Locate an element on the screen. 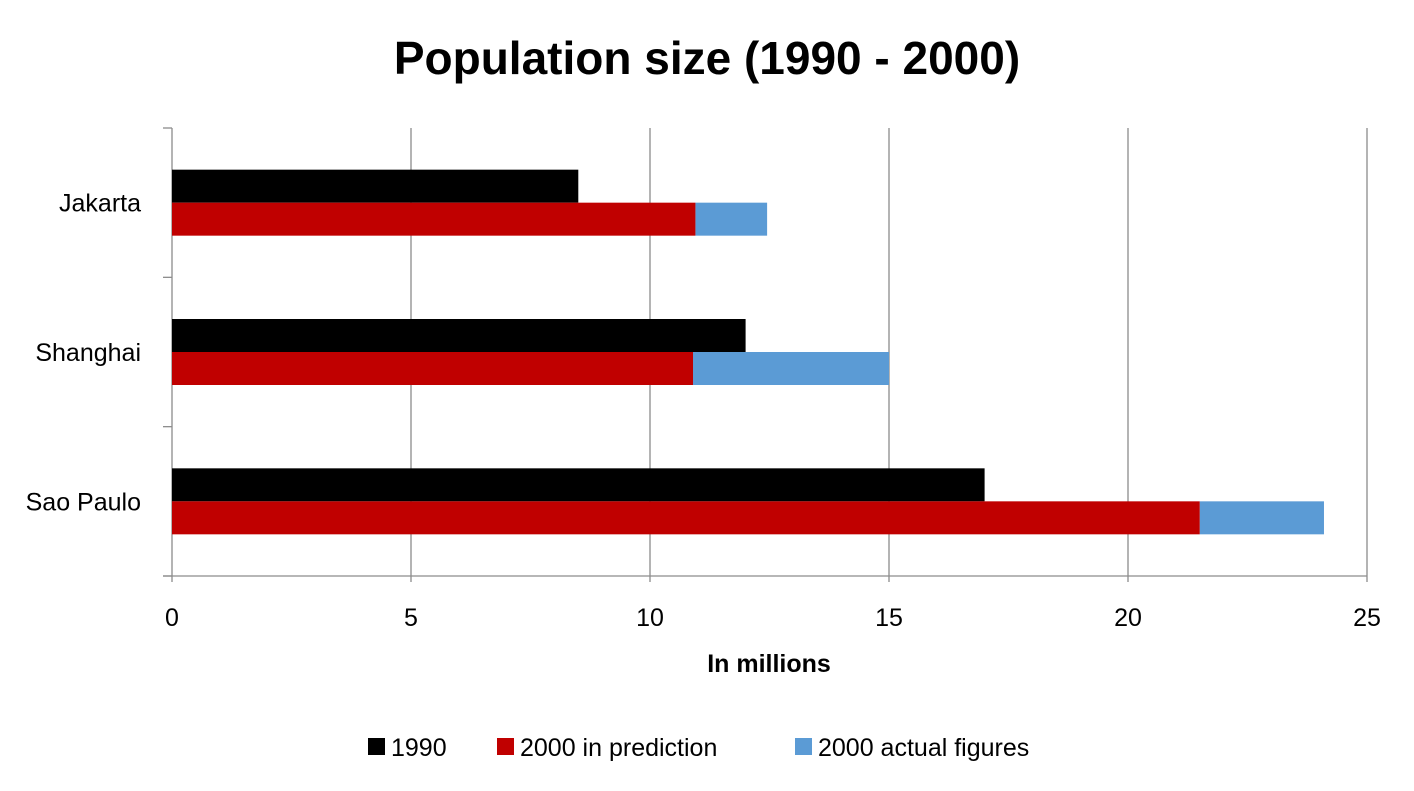 The image size is (1414, 791). x-tick-label: 20 is located at coordinates (1128, 618).